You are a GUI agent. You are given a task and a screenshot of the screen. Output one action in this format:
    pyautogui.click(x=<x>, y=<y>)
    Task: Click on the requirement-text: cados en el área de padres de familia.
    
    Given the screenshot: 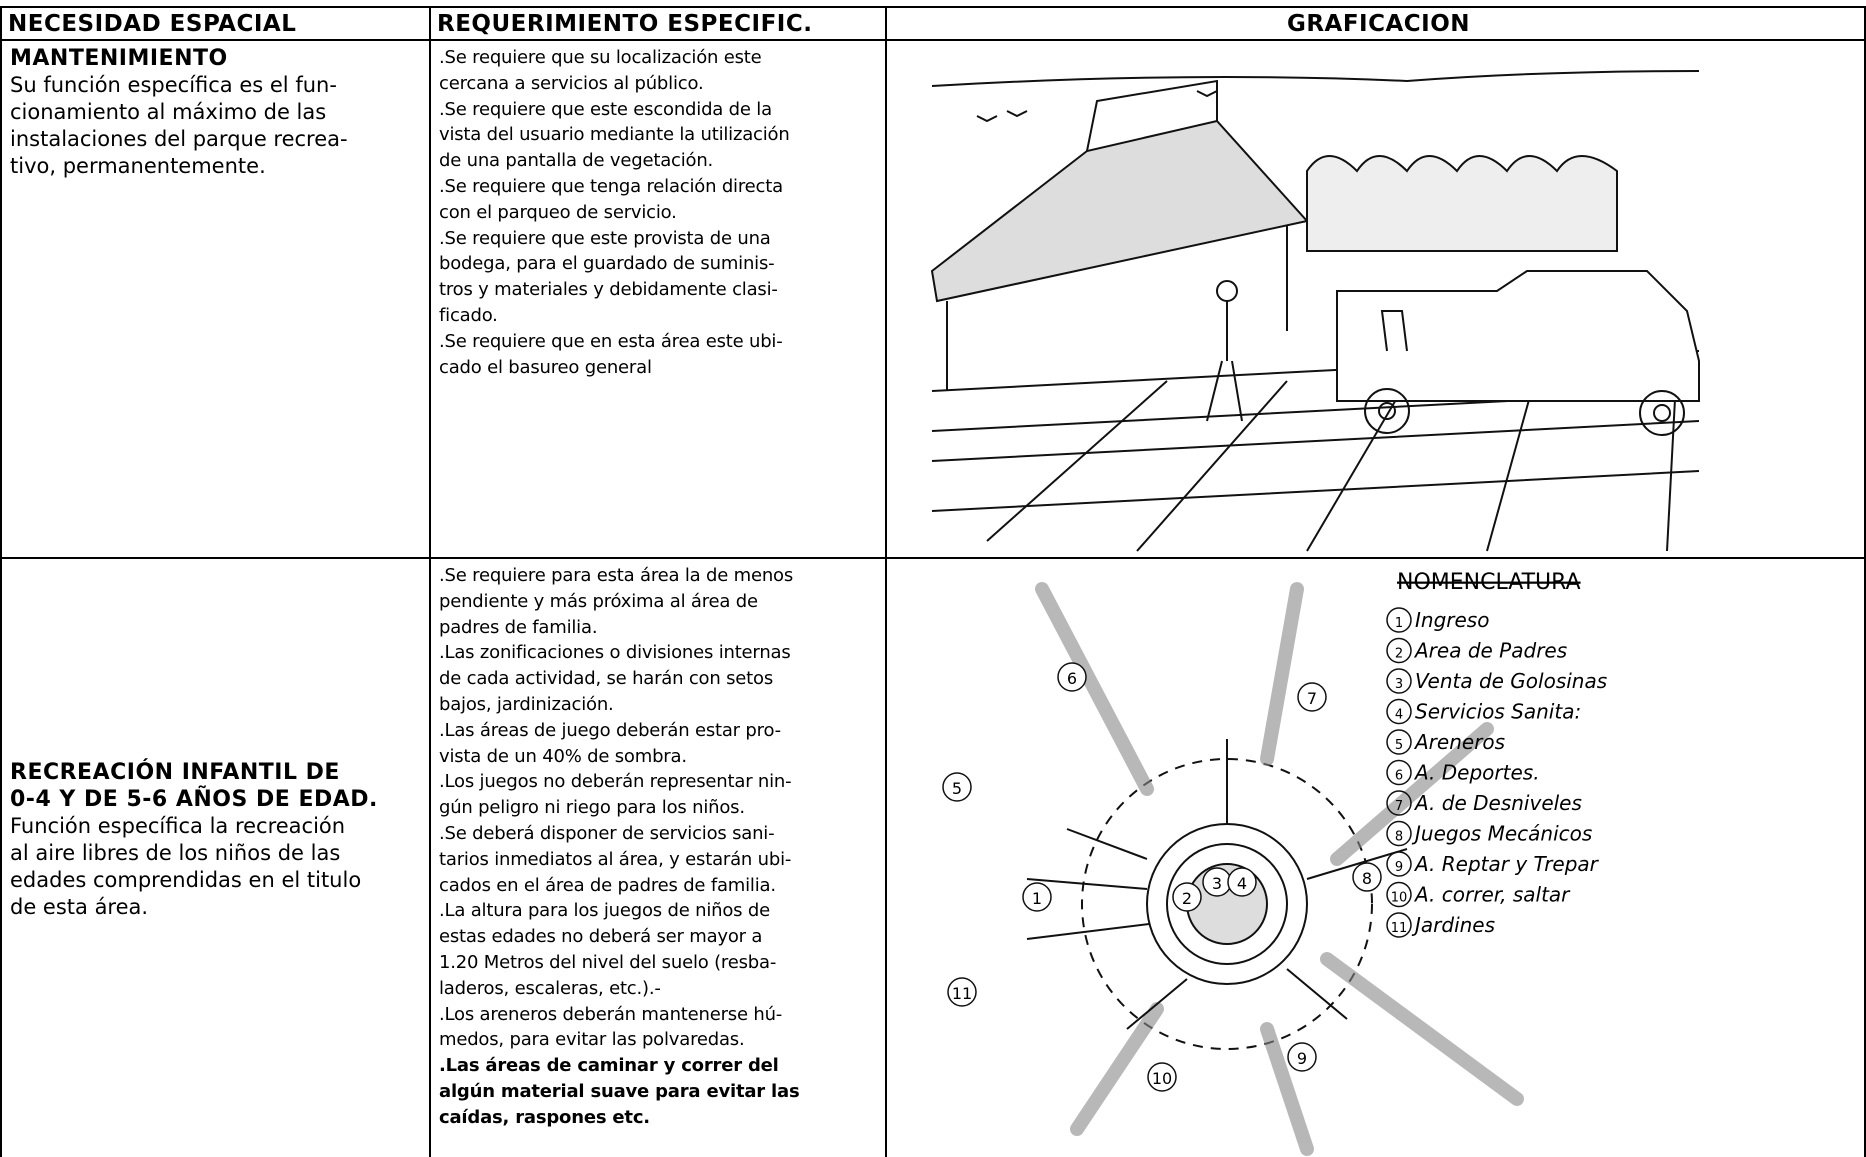 What is the action you would take?
    pyautogui.click(x=607, y=885)
    